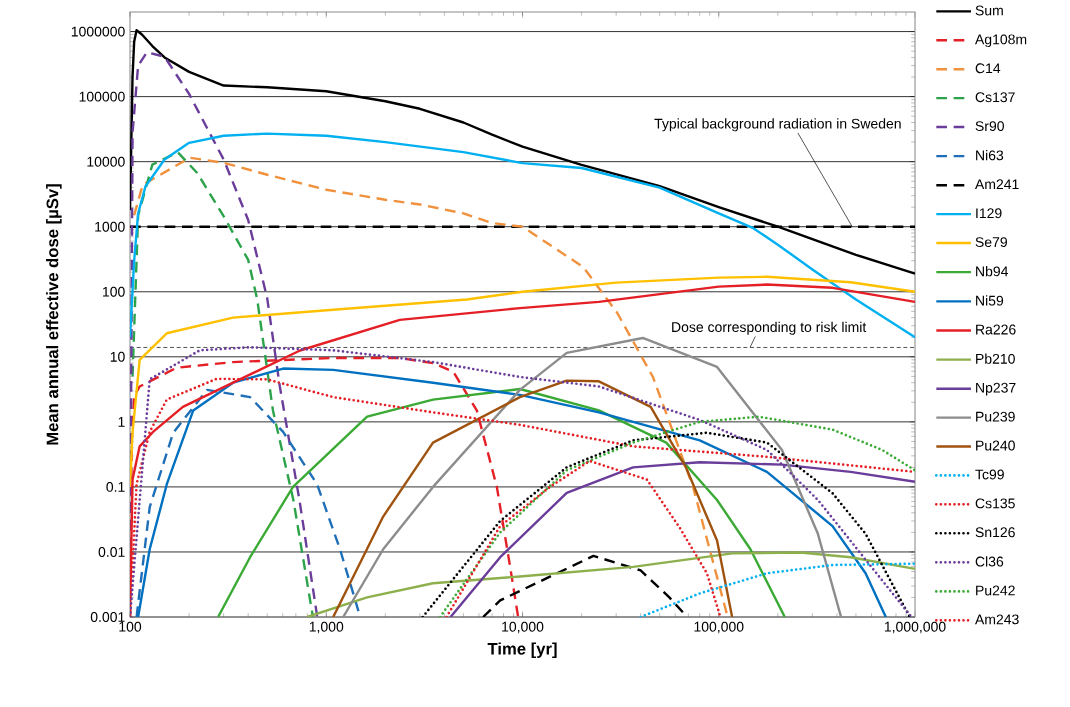  What do you see at coordinates (326, 627) in the screenshot?
I see `x-tick-label: 1,000` at bounding box center [326, 627].